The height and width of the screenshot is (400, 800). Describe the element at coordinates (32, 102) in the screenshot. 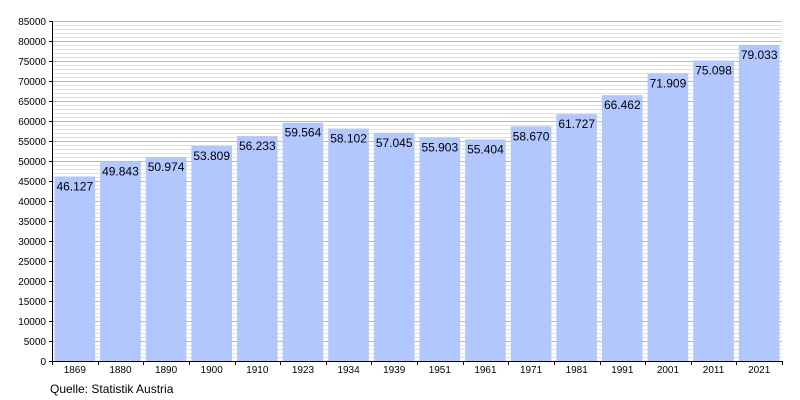

I see `y-tick-label: 65000` at that location.